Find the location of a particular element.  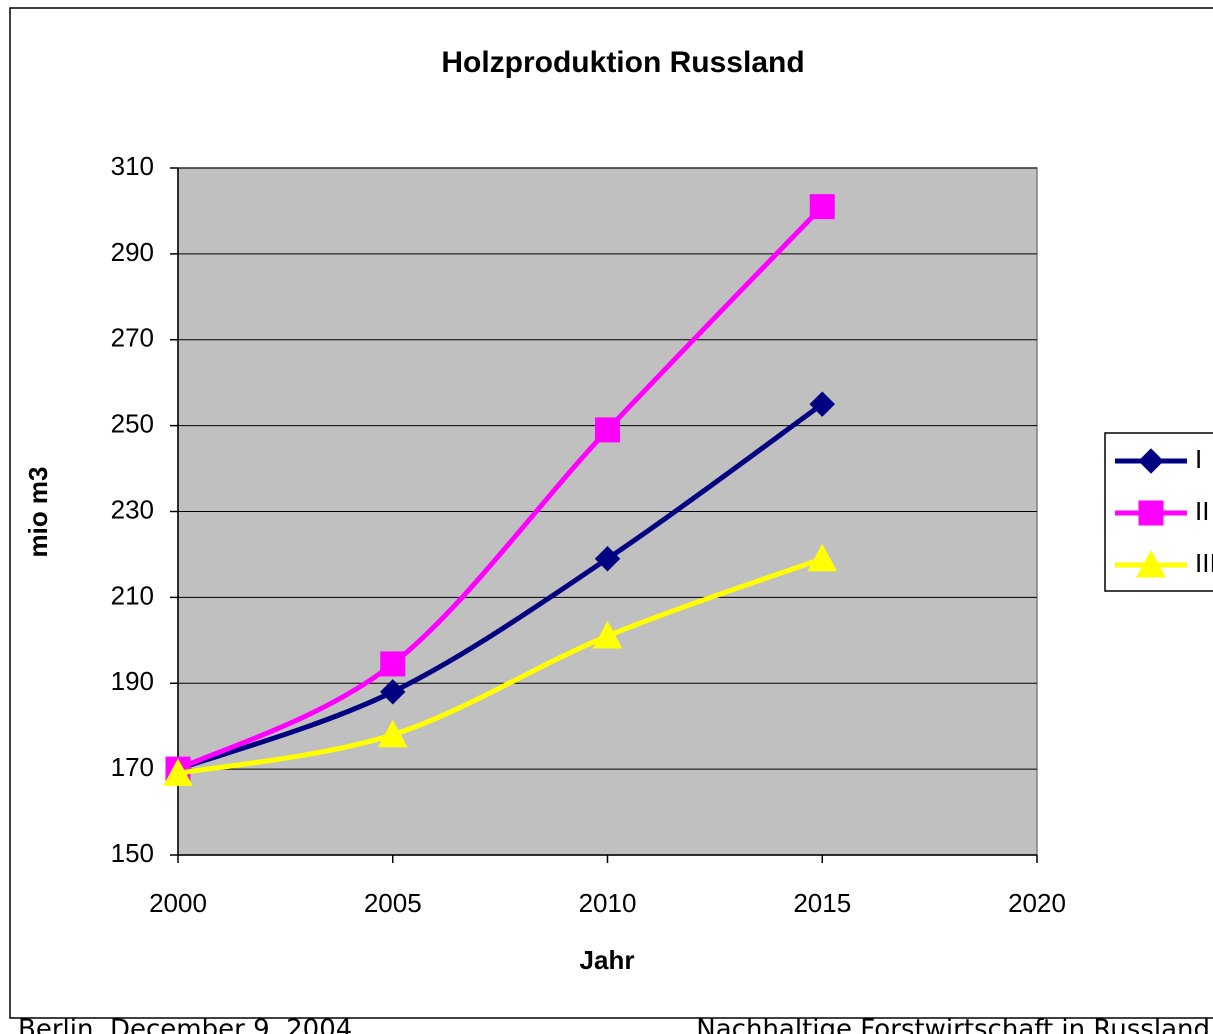

x-axis-label: Jahr is located at coordinates (607, 960).